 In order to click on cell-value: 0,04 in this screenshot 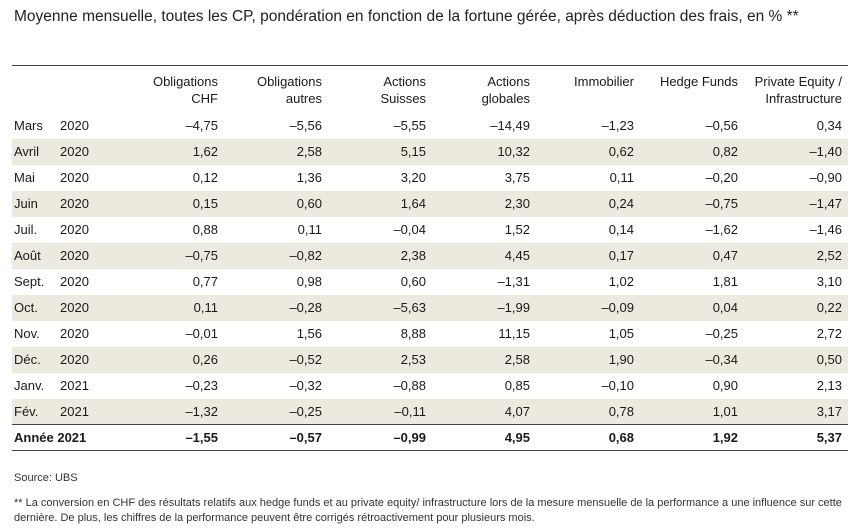, I will do `click(725, 307)`.